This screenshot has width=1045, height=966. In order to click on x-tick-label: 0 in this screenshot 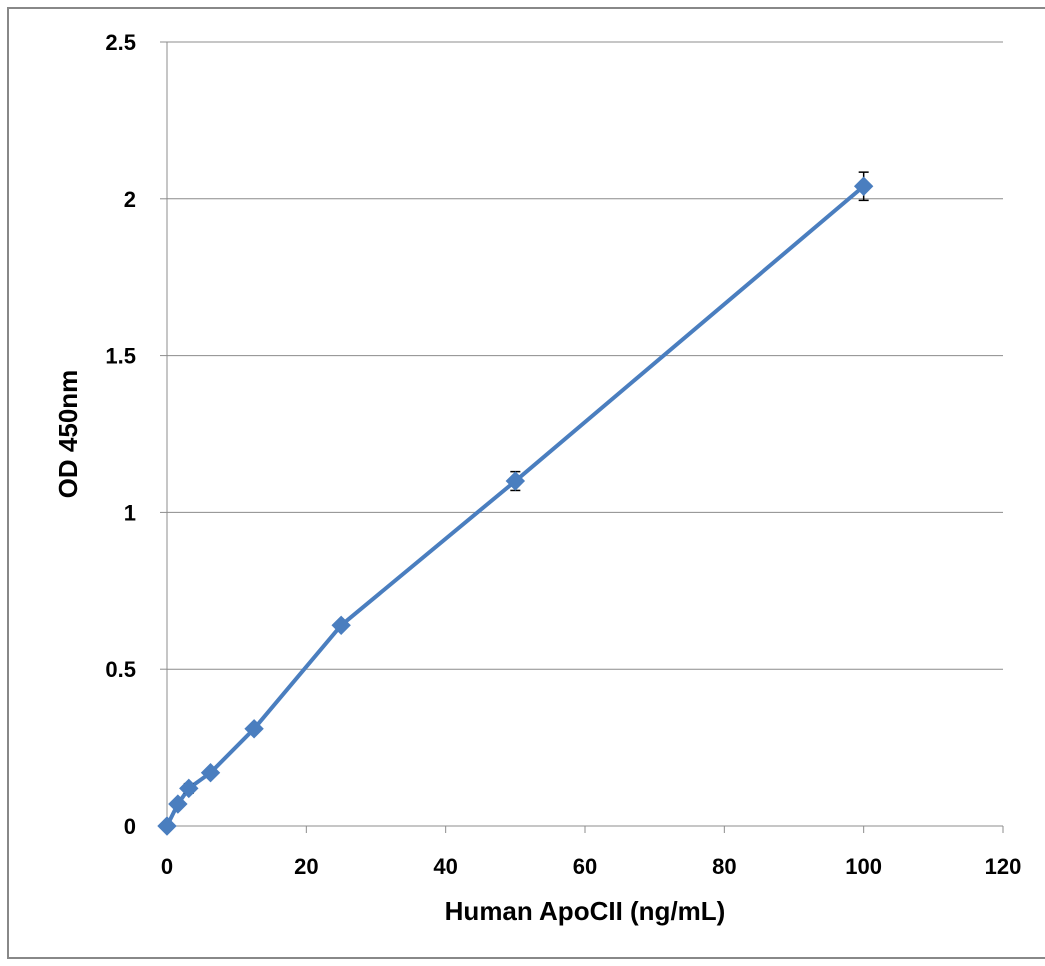, I will do `click(167, 866)`.